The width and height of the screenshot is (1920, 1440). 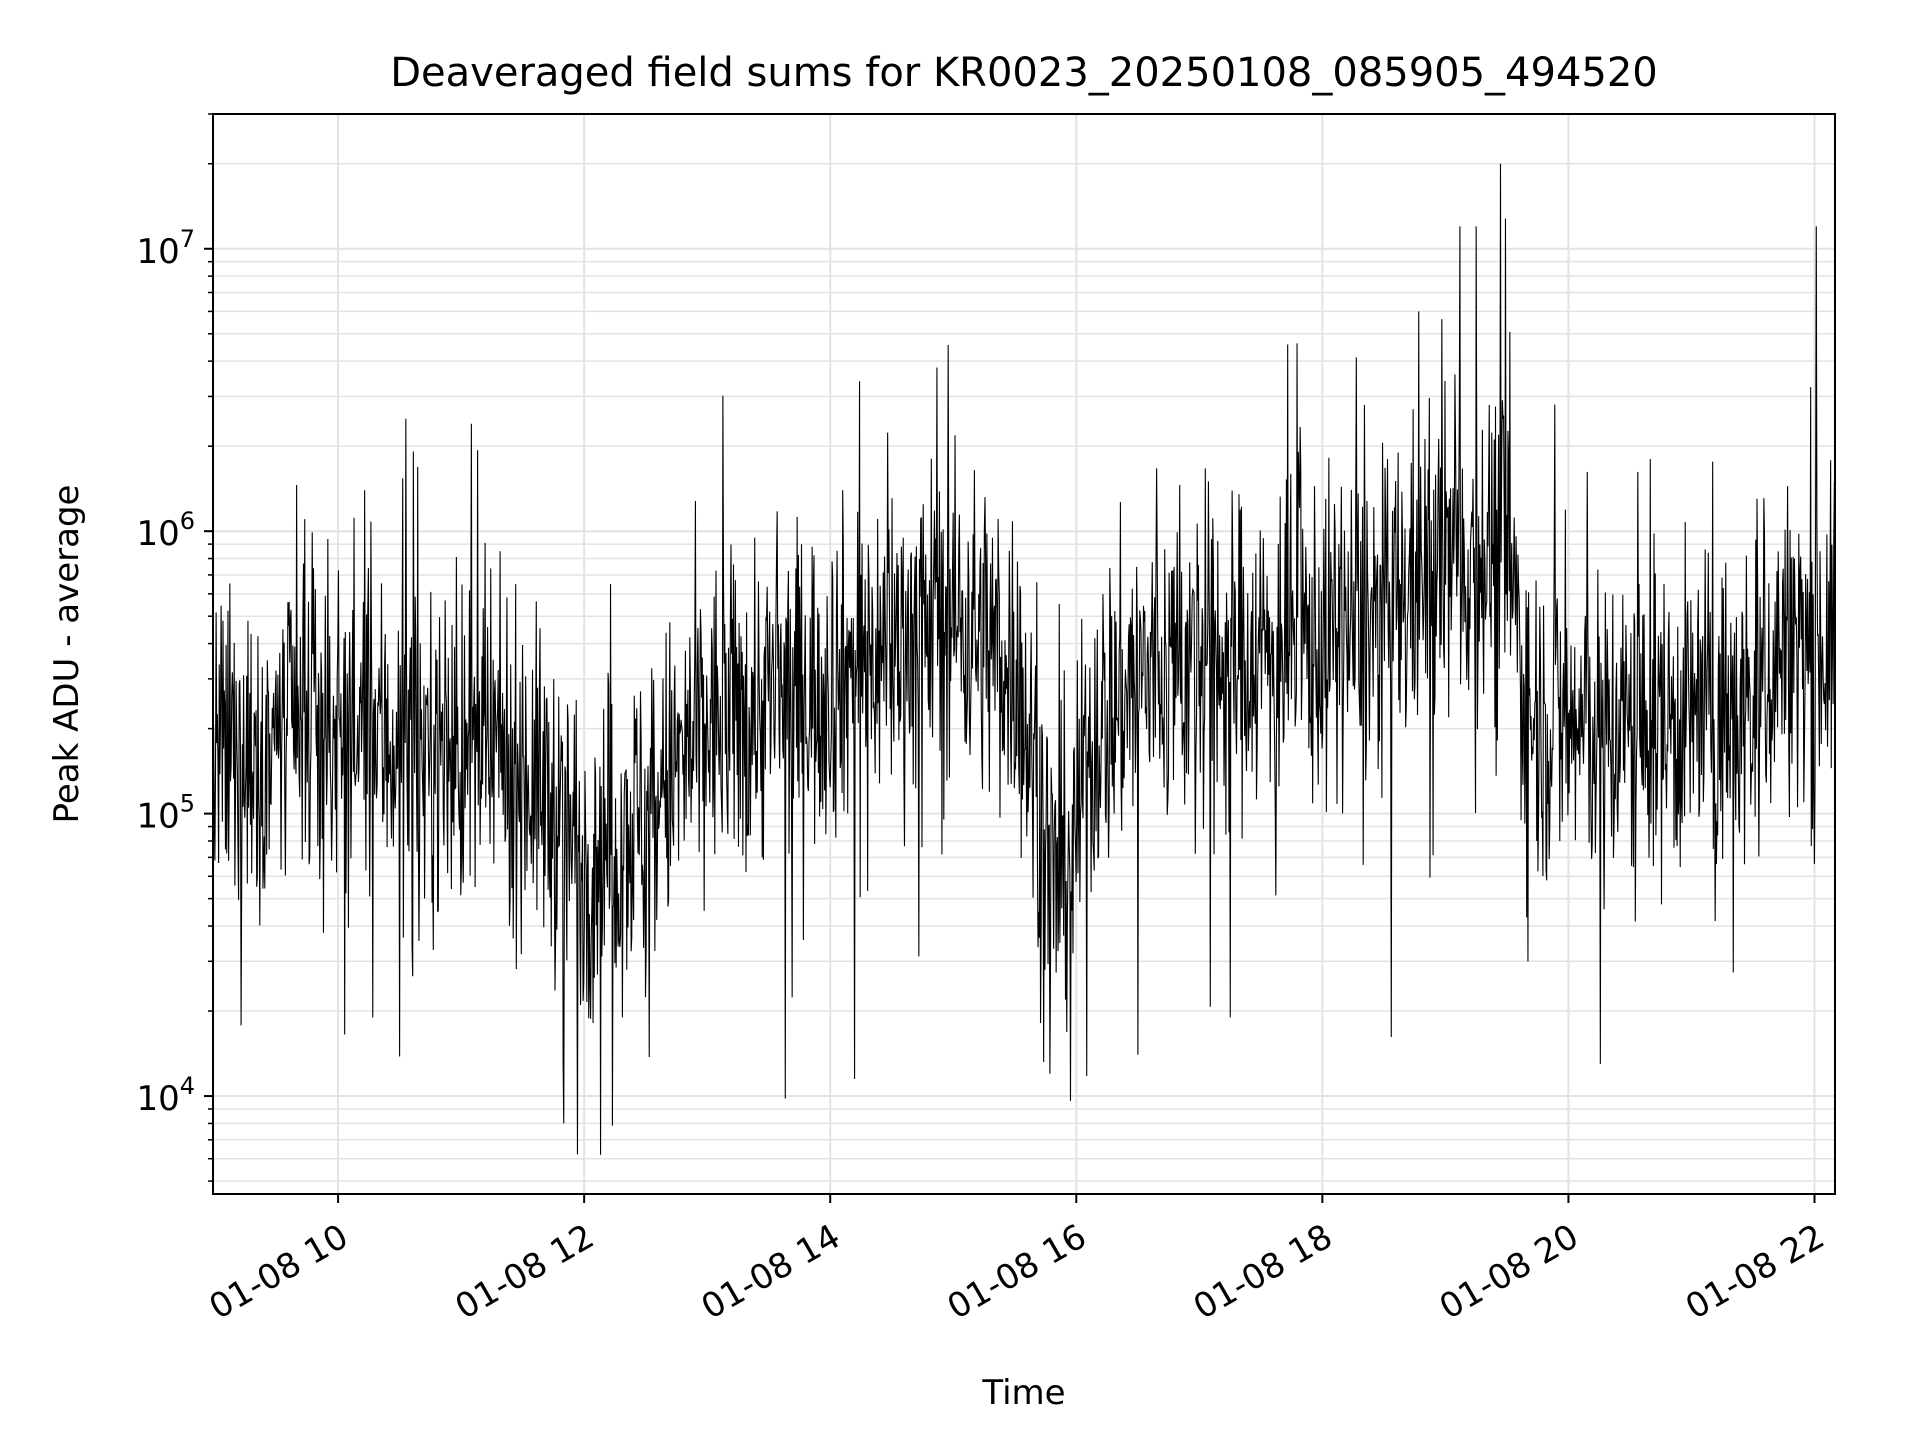 I want to click on y-tick-label-exponent: 6, so click(x=187, y=521).